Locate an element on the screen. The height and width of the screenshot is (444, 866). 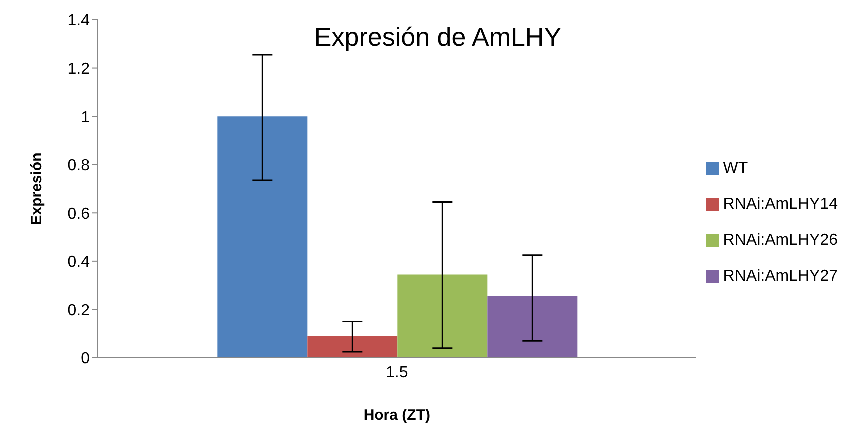
x-tick-label: 1.5 is located at coordinates (397, 373).